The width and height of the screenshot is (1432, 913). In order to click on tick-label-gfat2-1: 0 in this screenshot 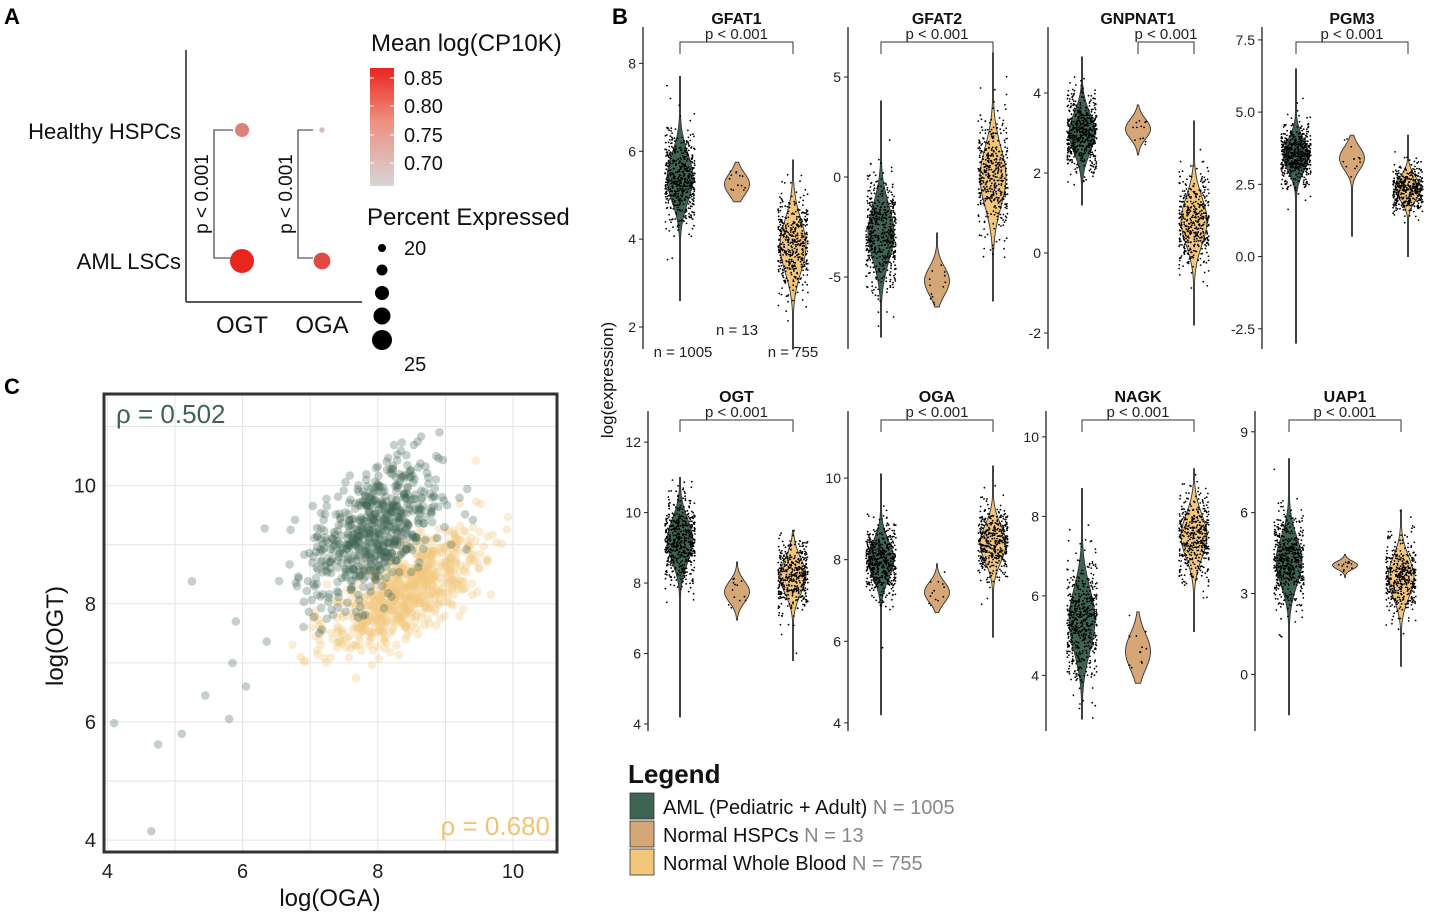, I will do `click(837, 177)`.